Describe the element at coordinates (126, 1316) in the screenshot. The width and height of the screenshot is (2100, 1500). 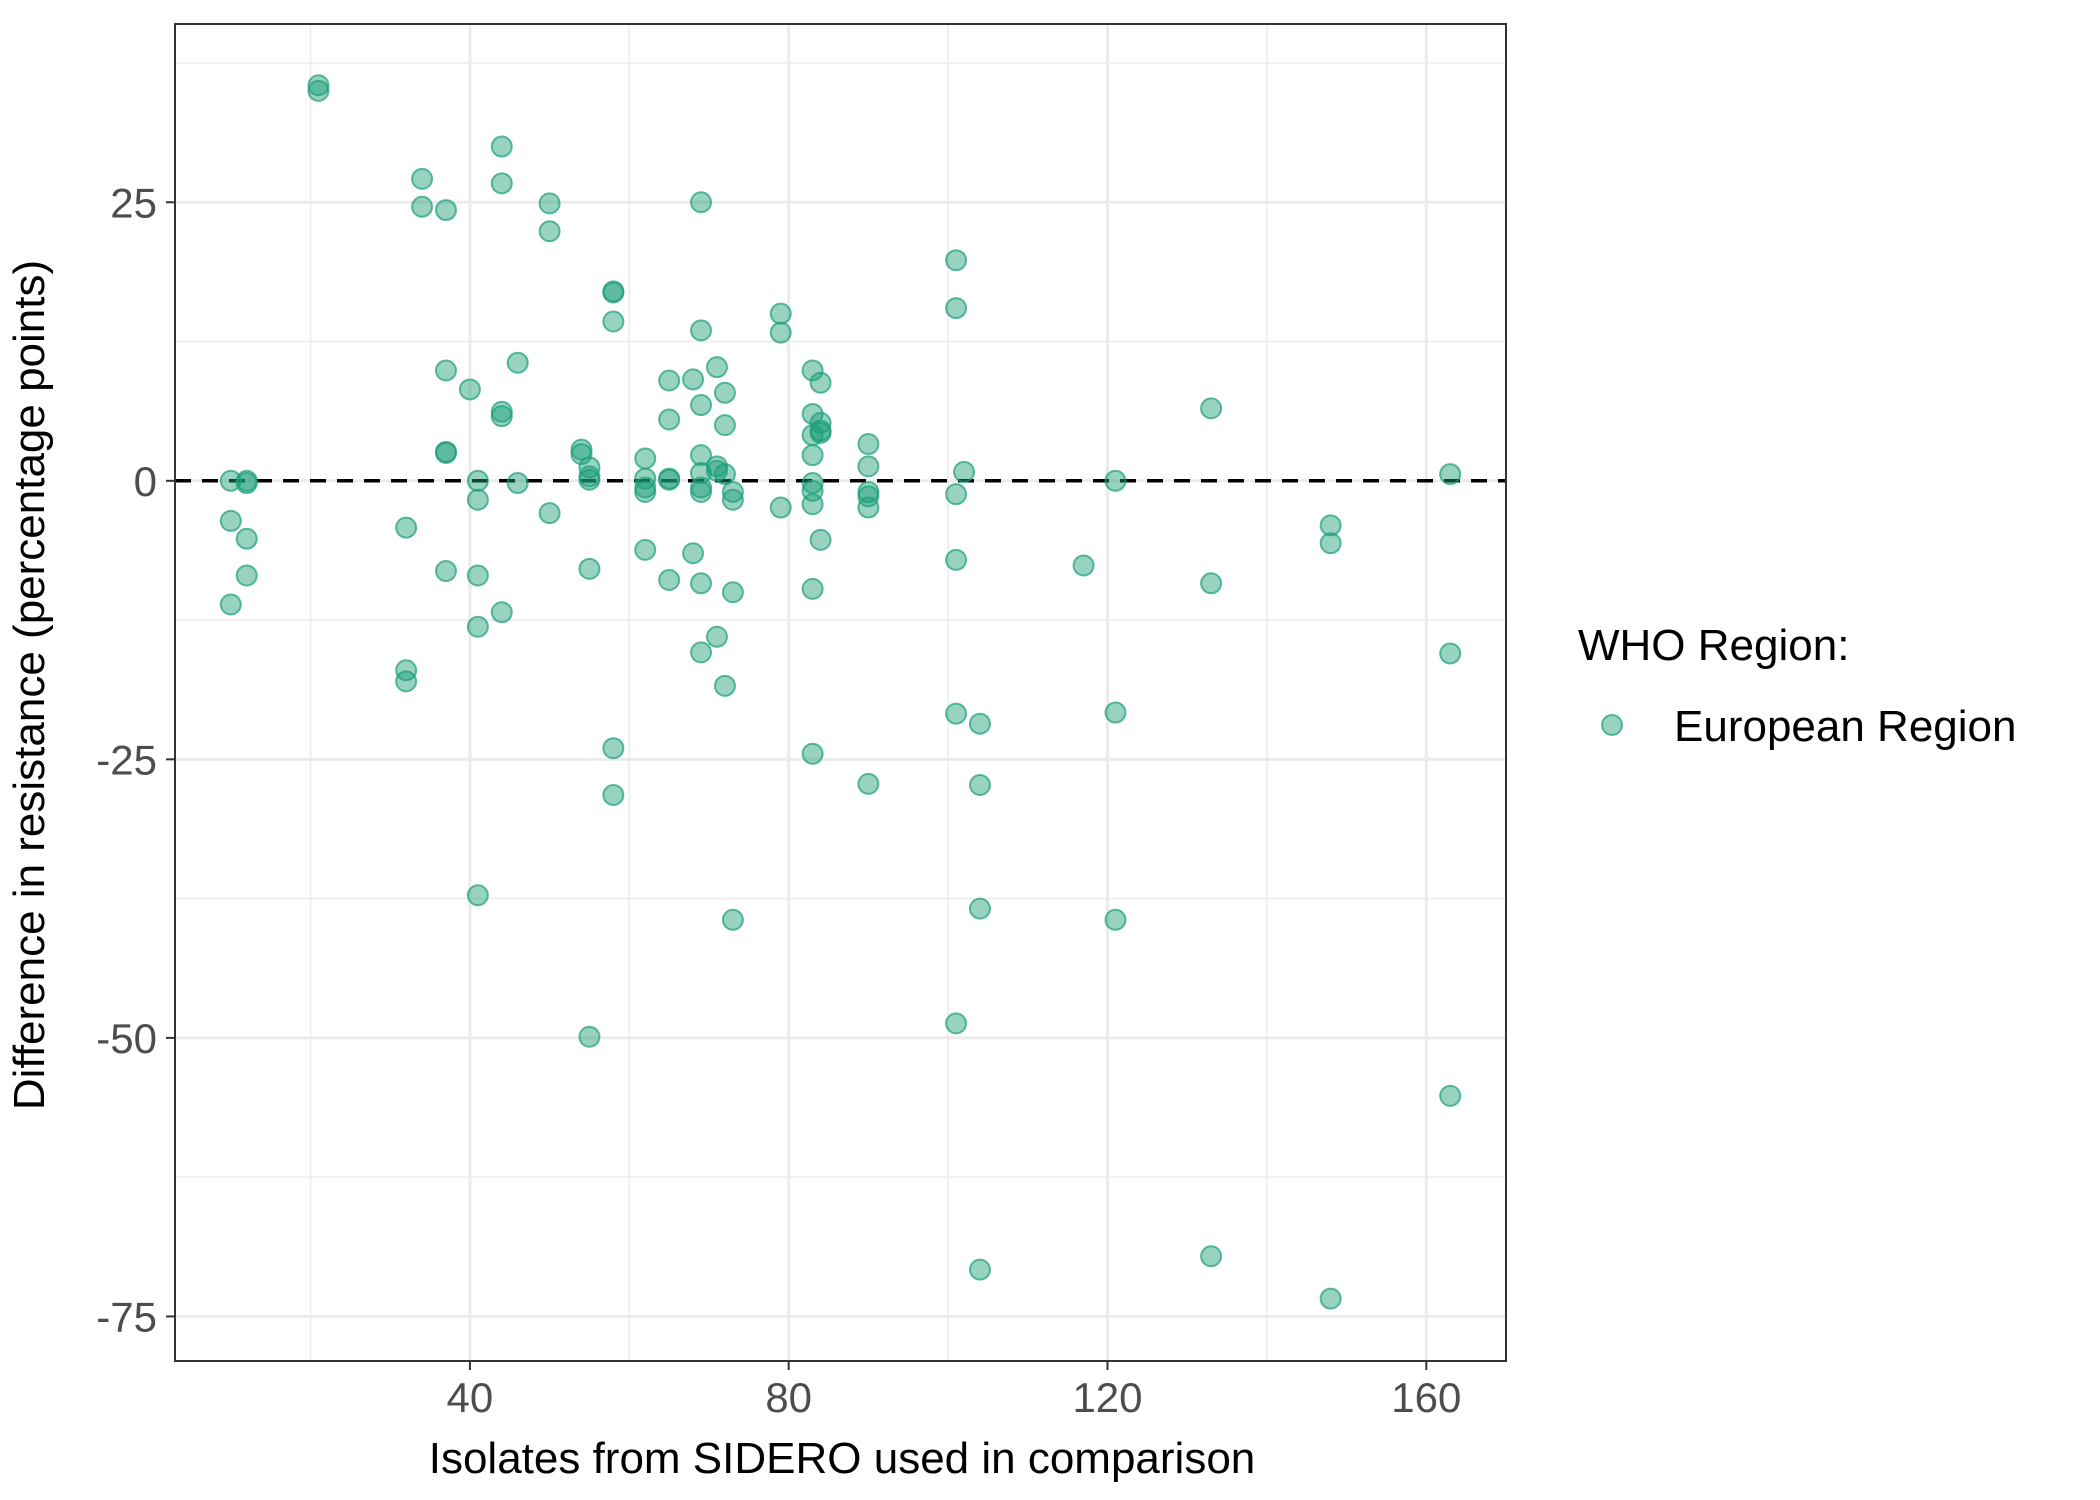
I see `y-tick-label: -75` at that location.